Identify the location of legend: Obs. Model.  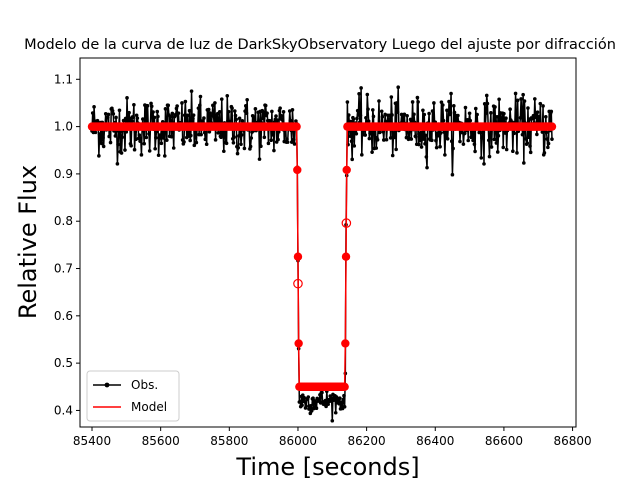
(133, 396).